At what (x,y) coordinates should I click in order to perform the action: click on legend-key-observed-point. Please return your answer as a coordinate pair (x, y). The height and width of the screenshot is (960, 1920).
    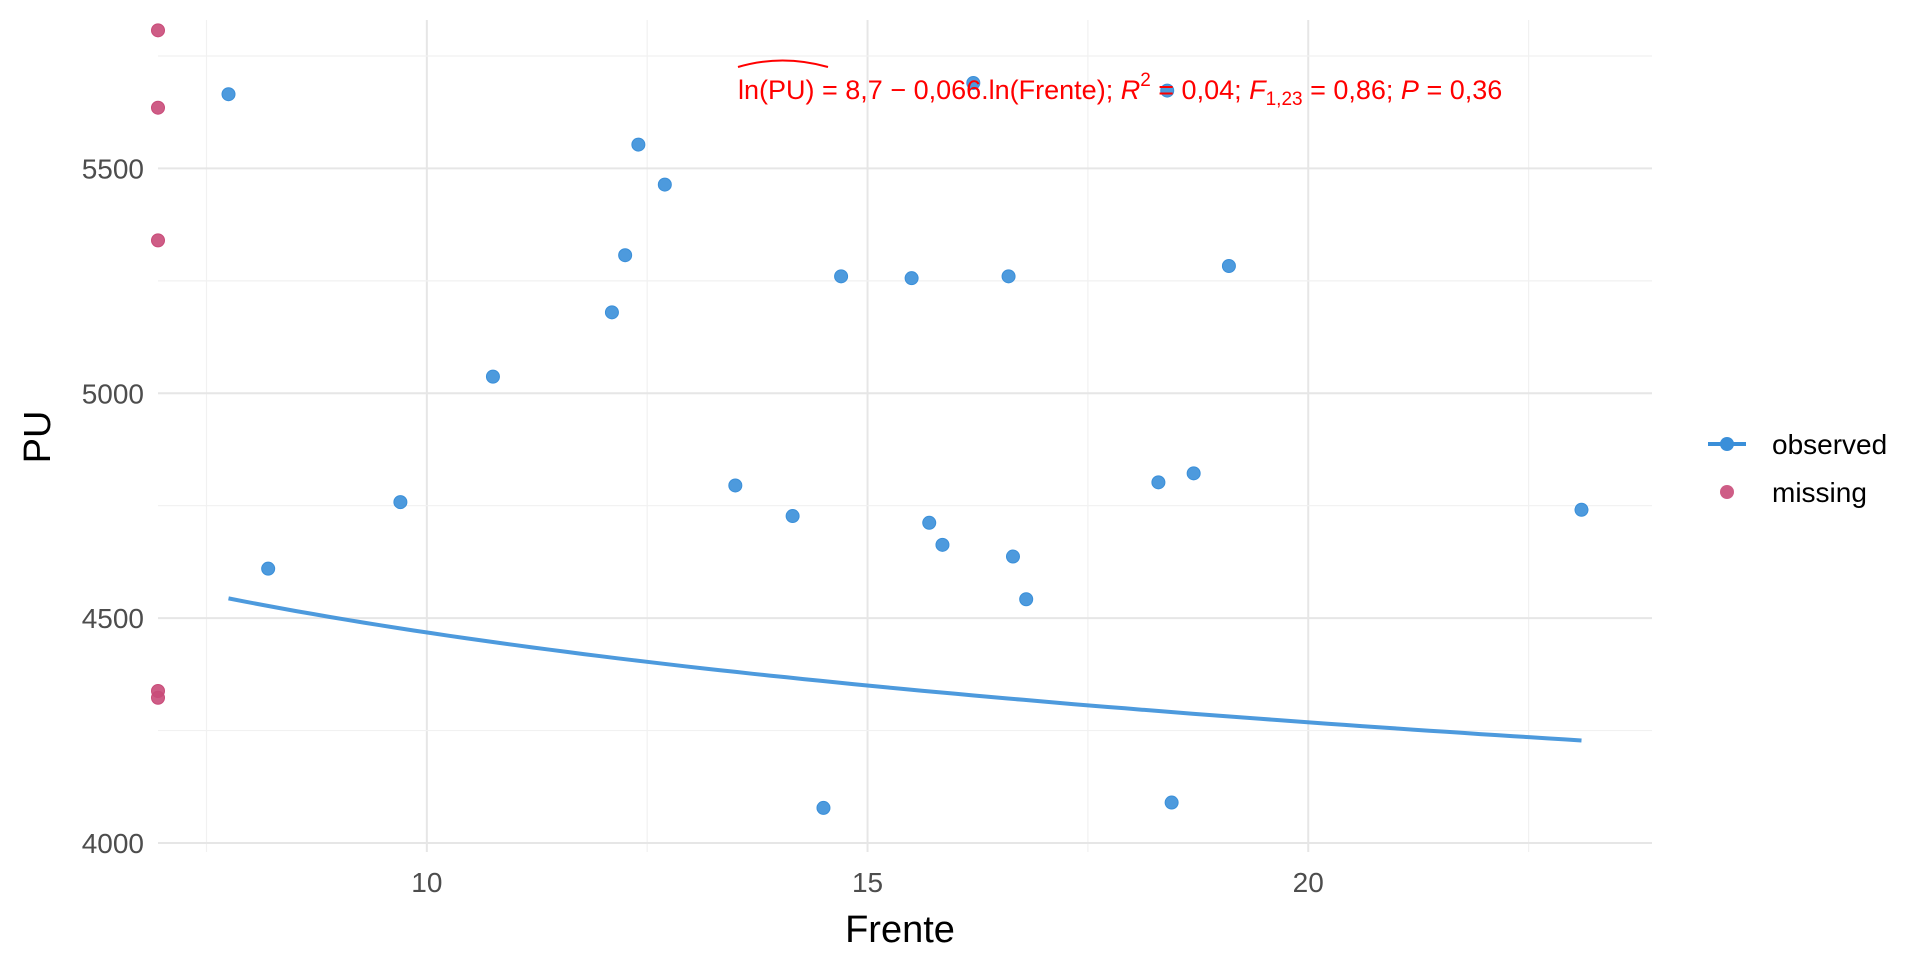
    Looking at the image, I should click on (1727, 444).